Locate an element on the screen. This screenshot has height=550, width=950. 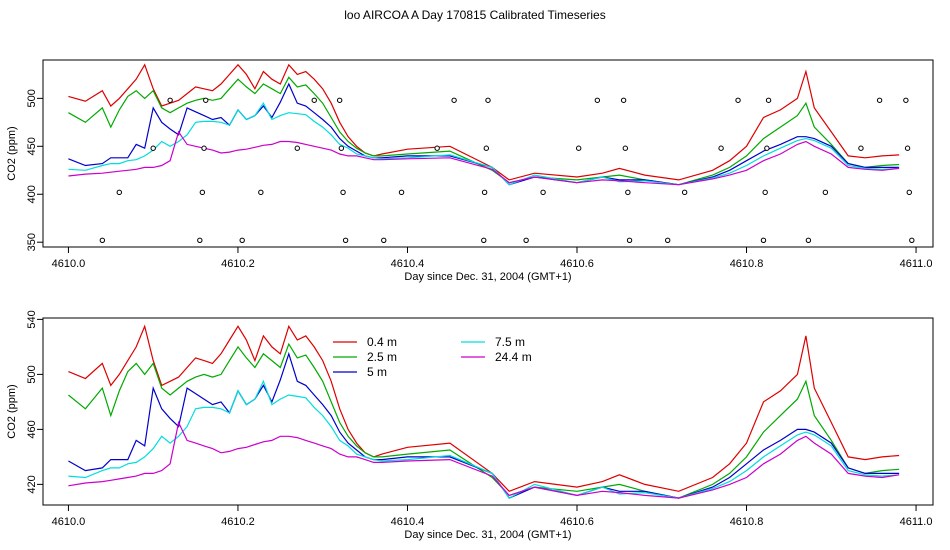
legend-label: 2.5 m is located at coordinates (382, 357).